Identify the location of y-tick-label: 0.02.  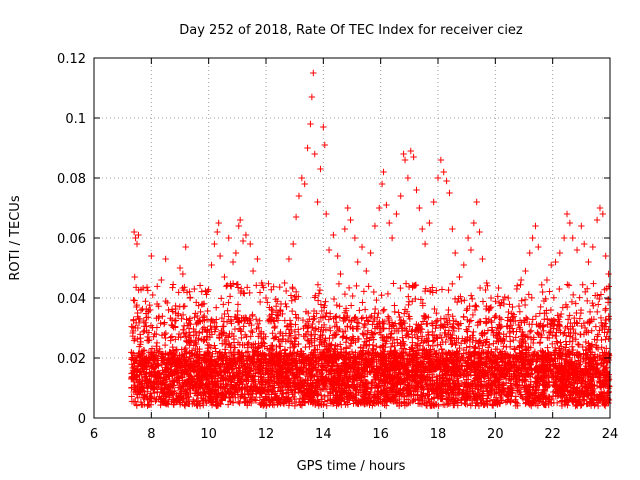
(71, 359).